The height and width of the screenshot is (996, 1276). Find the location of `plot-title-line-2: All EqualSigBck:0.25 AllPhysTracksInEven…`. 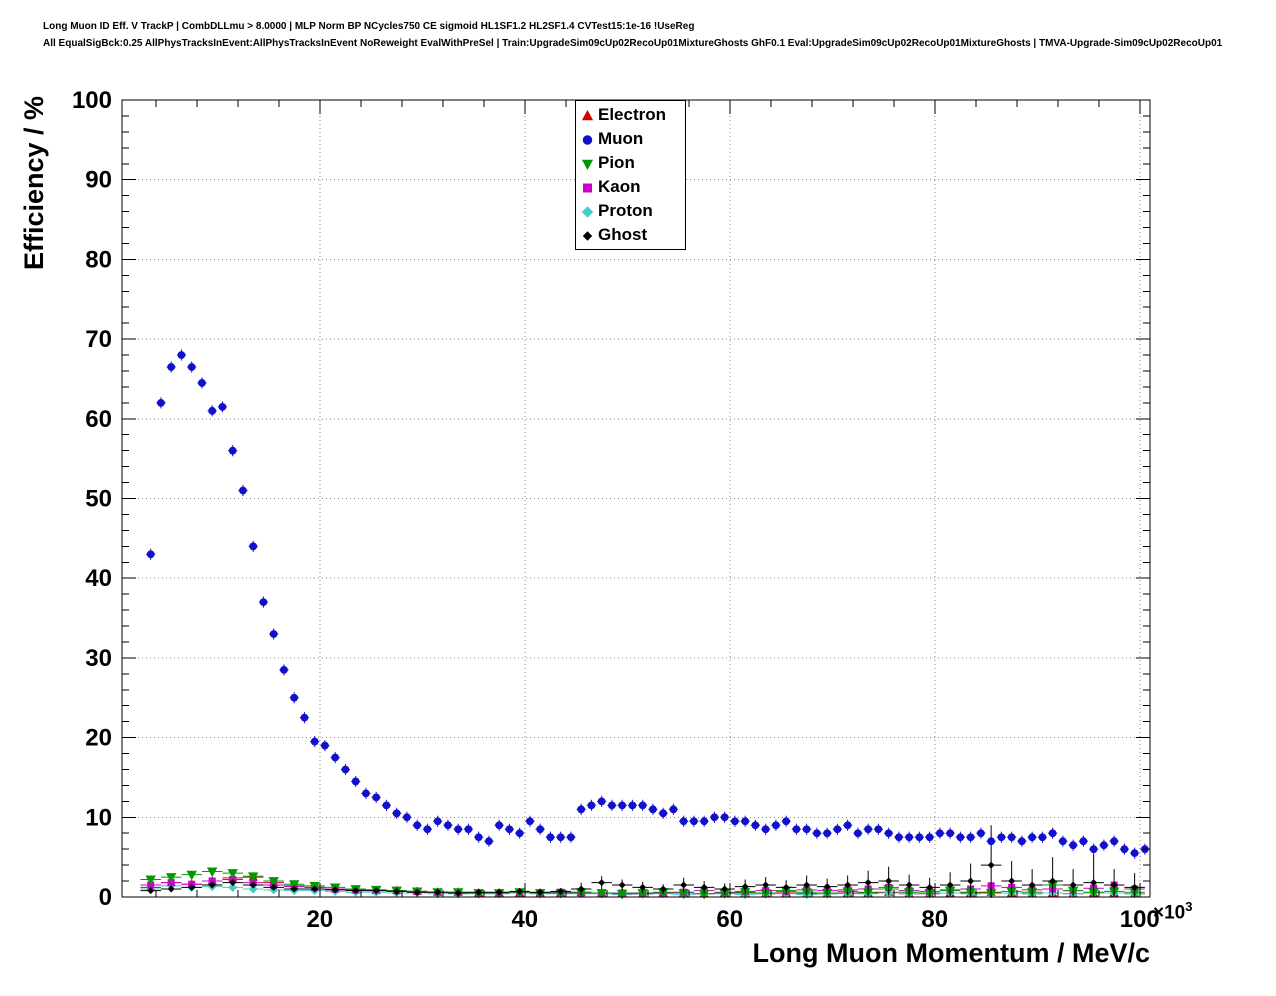

plot-title-line-2: All EqualSigBck:0.25 AllPhysTracksInEven… is located at coordinates (633, 43).